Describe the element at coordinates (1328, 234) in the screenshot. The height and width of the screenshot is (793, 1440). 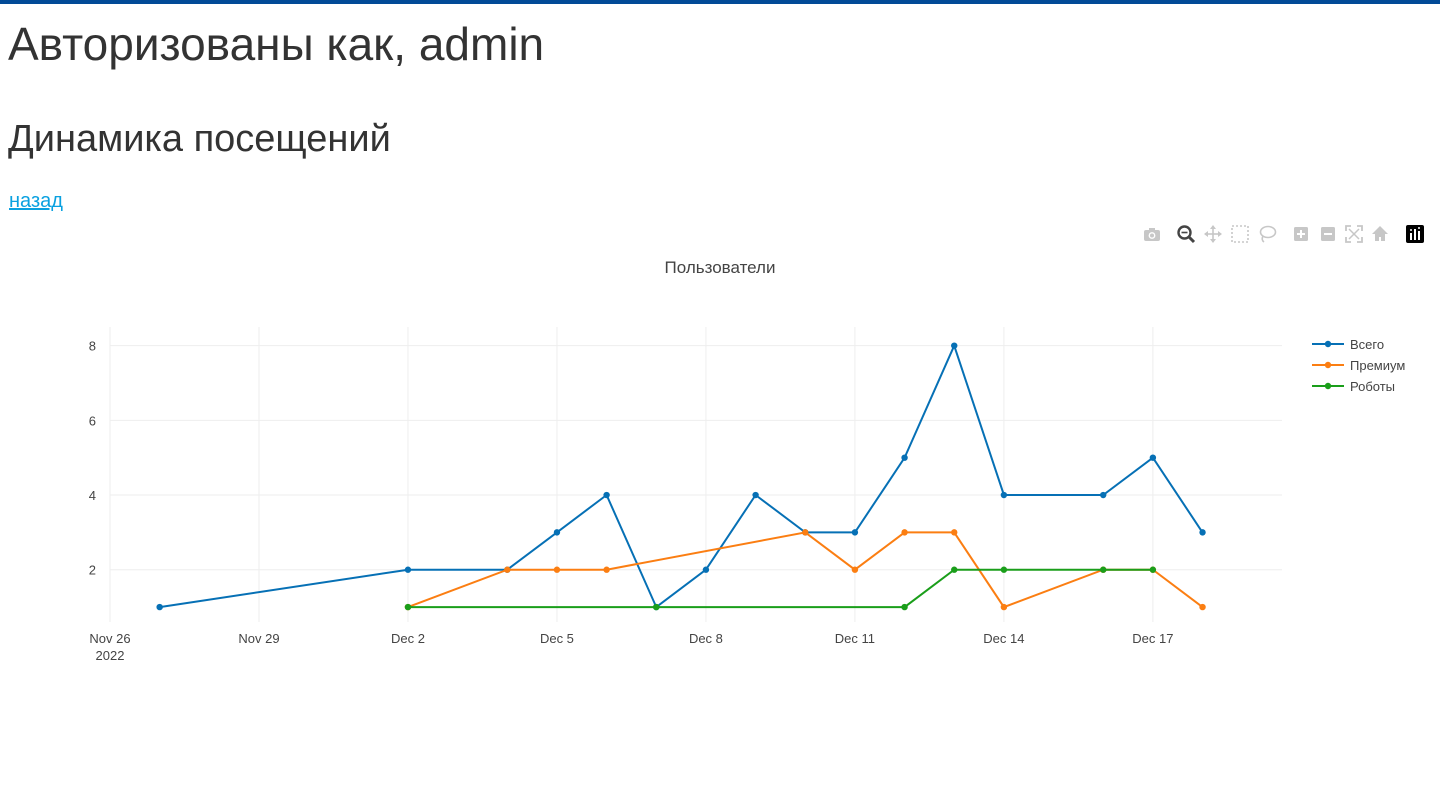
I see `zoom-out-icon` at that location.